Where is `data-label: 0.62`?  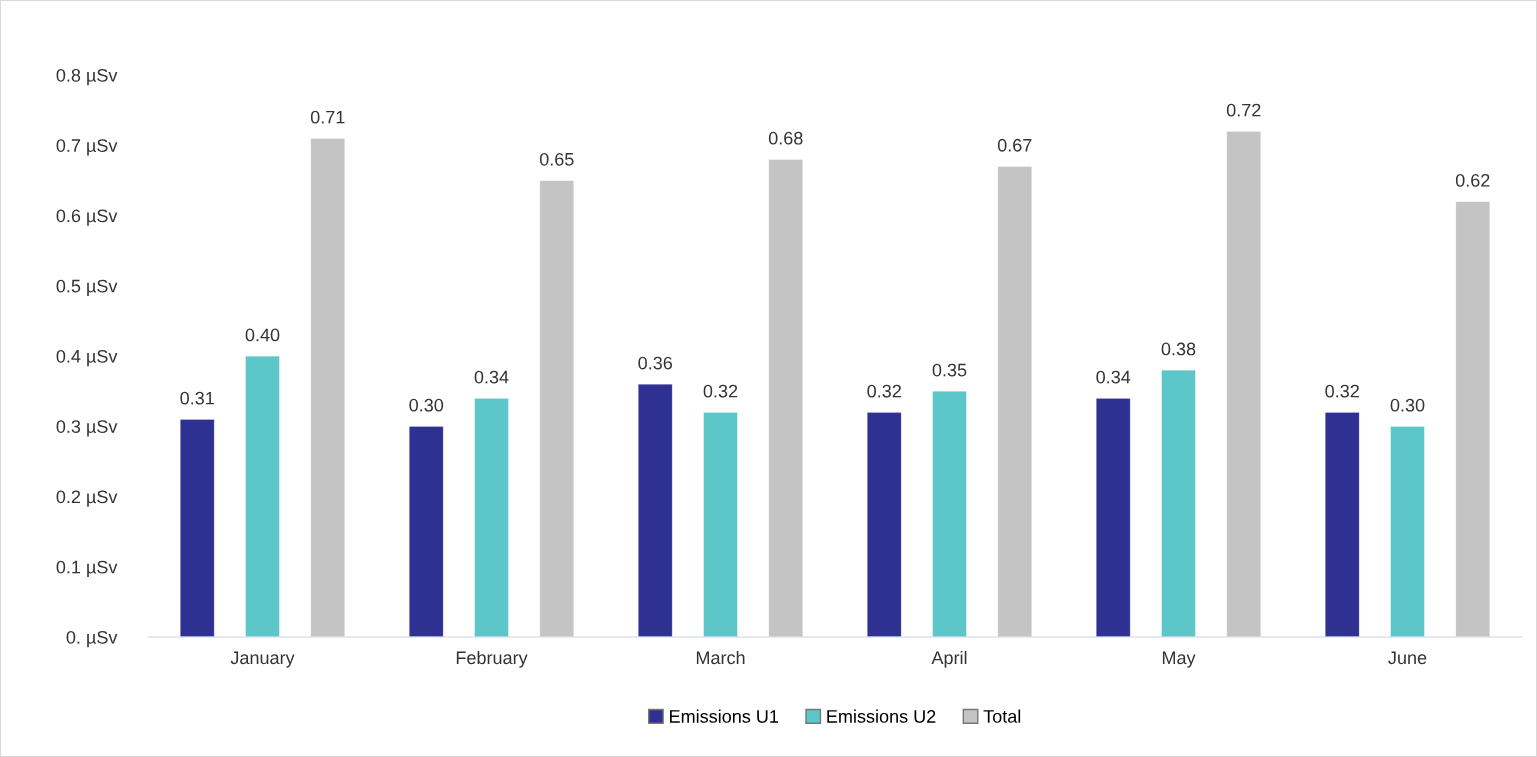 data-label: 0.62 is located at coordinates (1472, 180).